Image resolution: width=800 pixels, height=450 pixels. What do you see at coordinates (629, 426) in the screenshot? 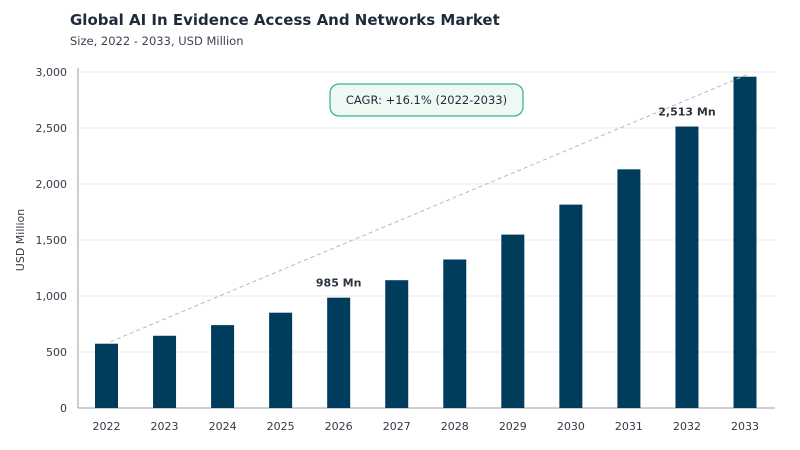
I see `x-tick-label: 2031` at bounding box center [629, 426].